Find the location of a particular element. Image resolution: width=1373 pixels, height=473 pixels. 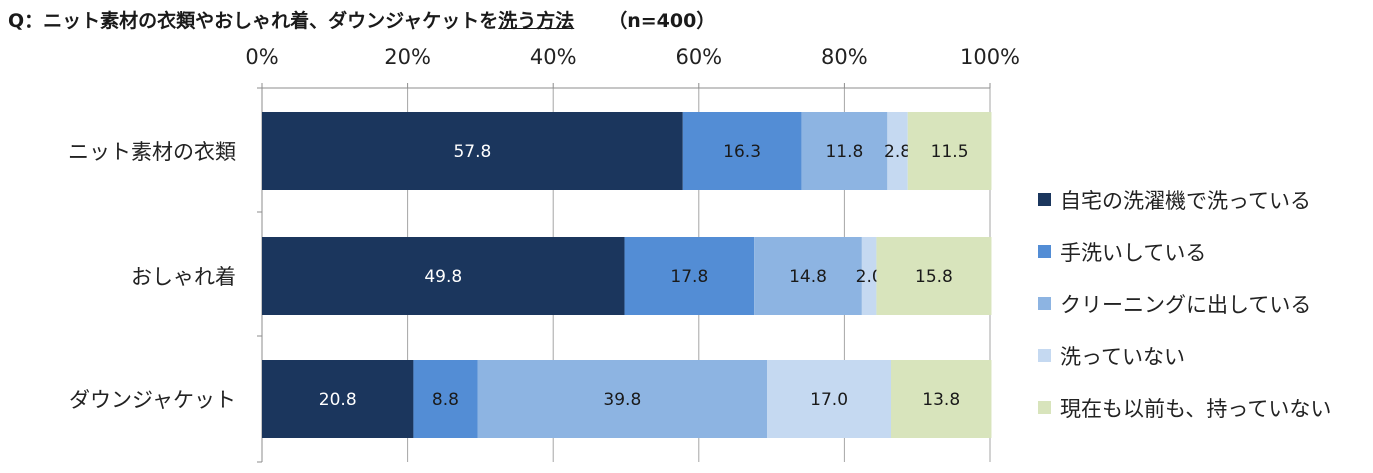

data-label: 2.0 is located at coordinates (869, 277).